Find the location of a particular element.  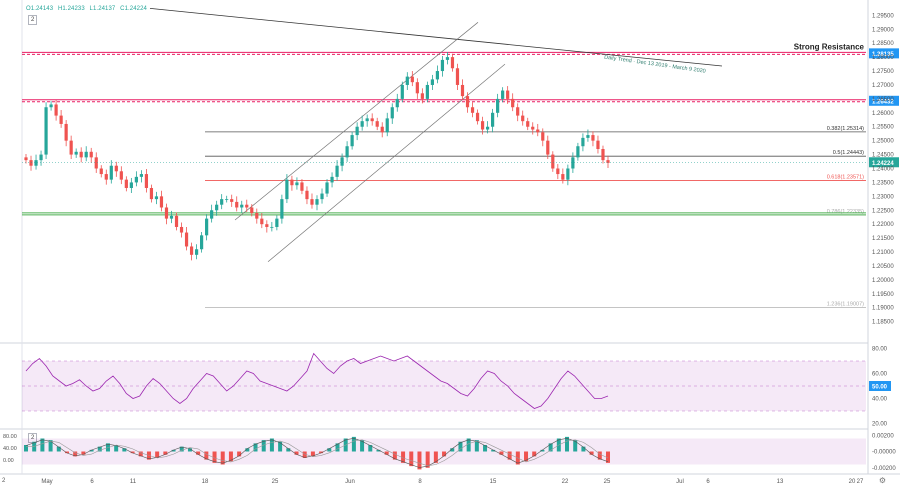

fib-label: 0.786(1.22335) is located at coordinates (845, 212).